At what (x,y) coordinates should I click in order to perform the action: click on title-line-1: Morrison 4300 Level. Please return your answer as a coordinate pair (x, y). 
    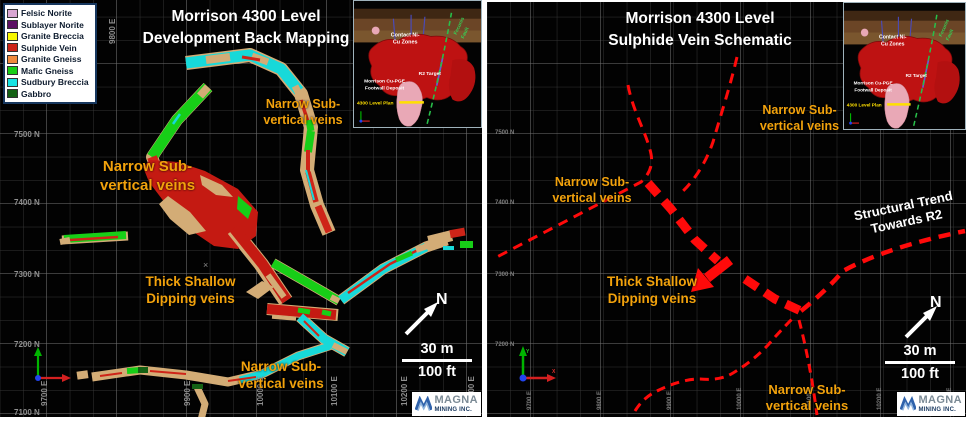
    Looking at the image, I should click on (700, 18).